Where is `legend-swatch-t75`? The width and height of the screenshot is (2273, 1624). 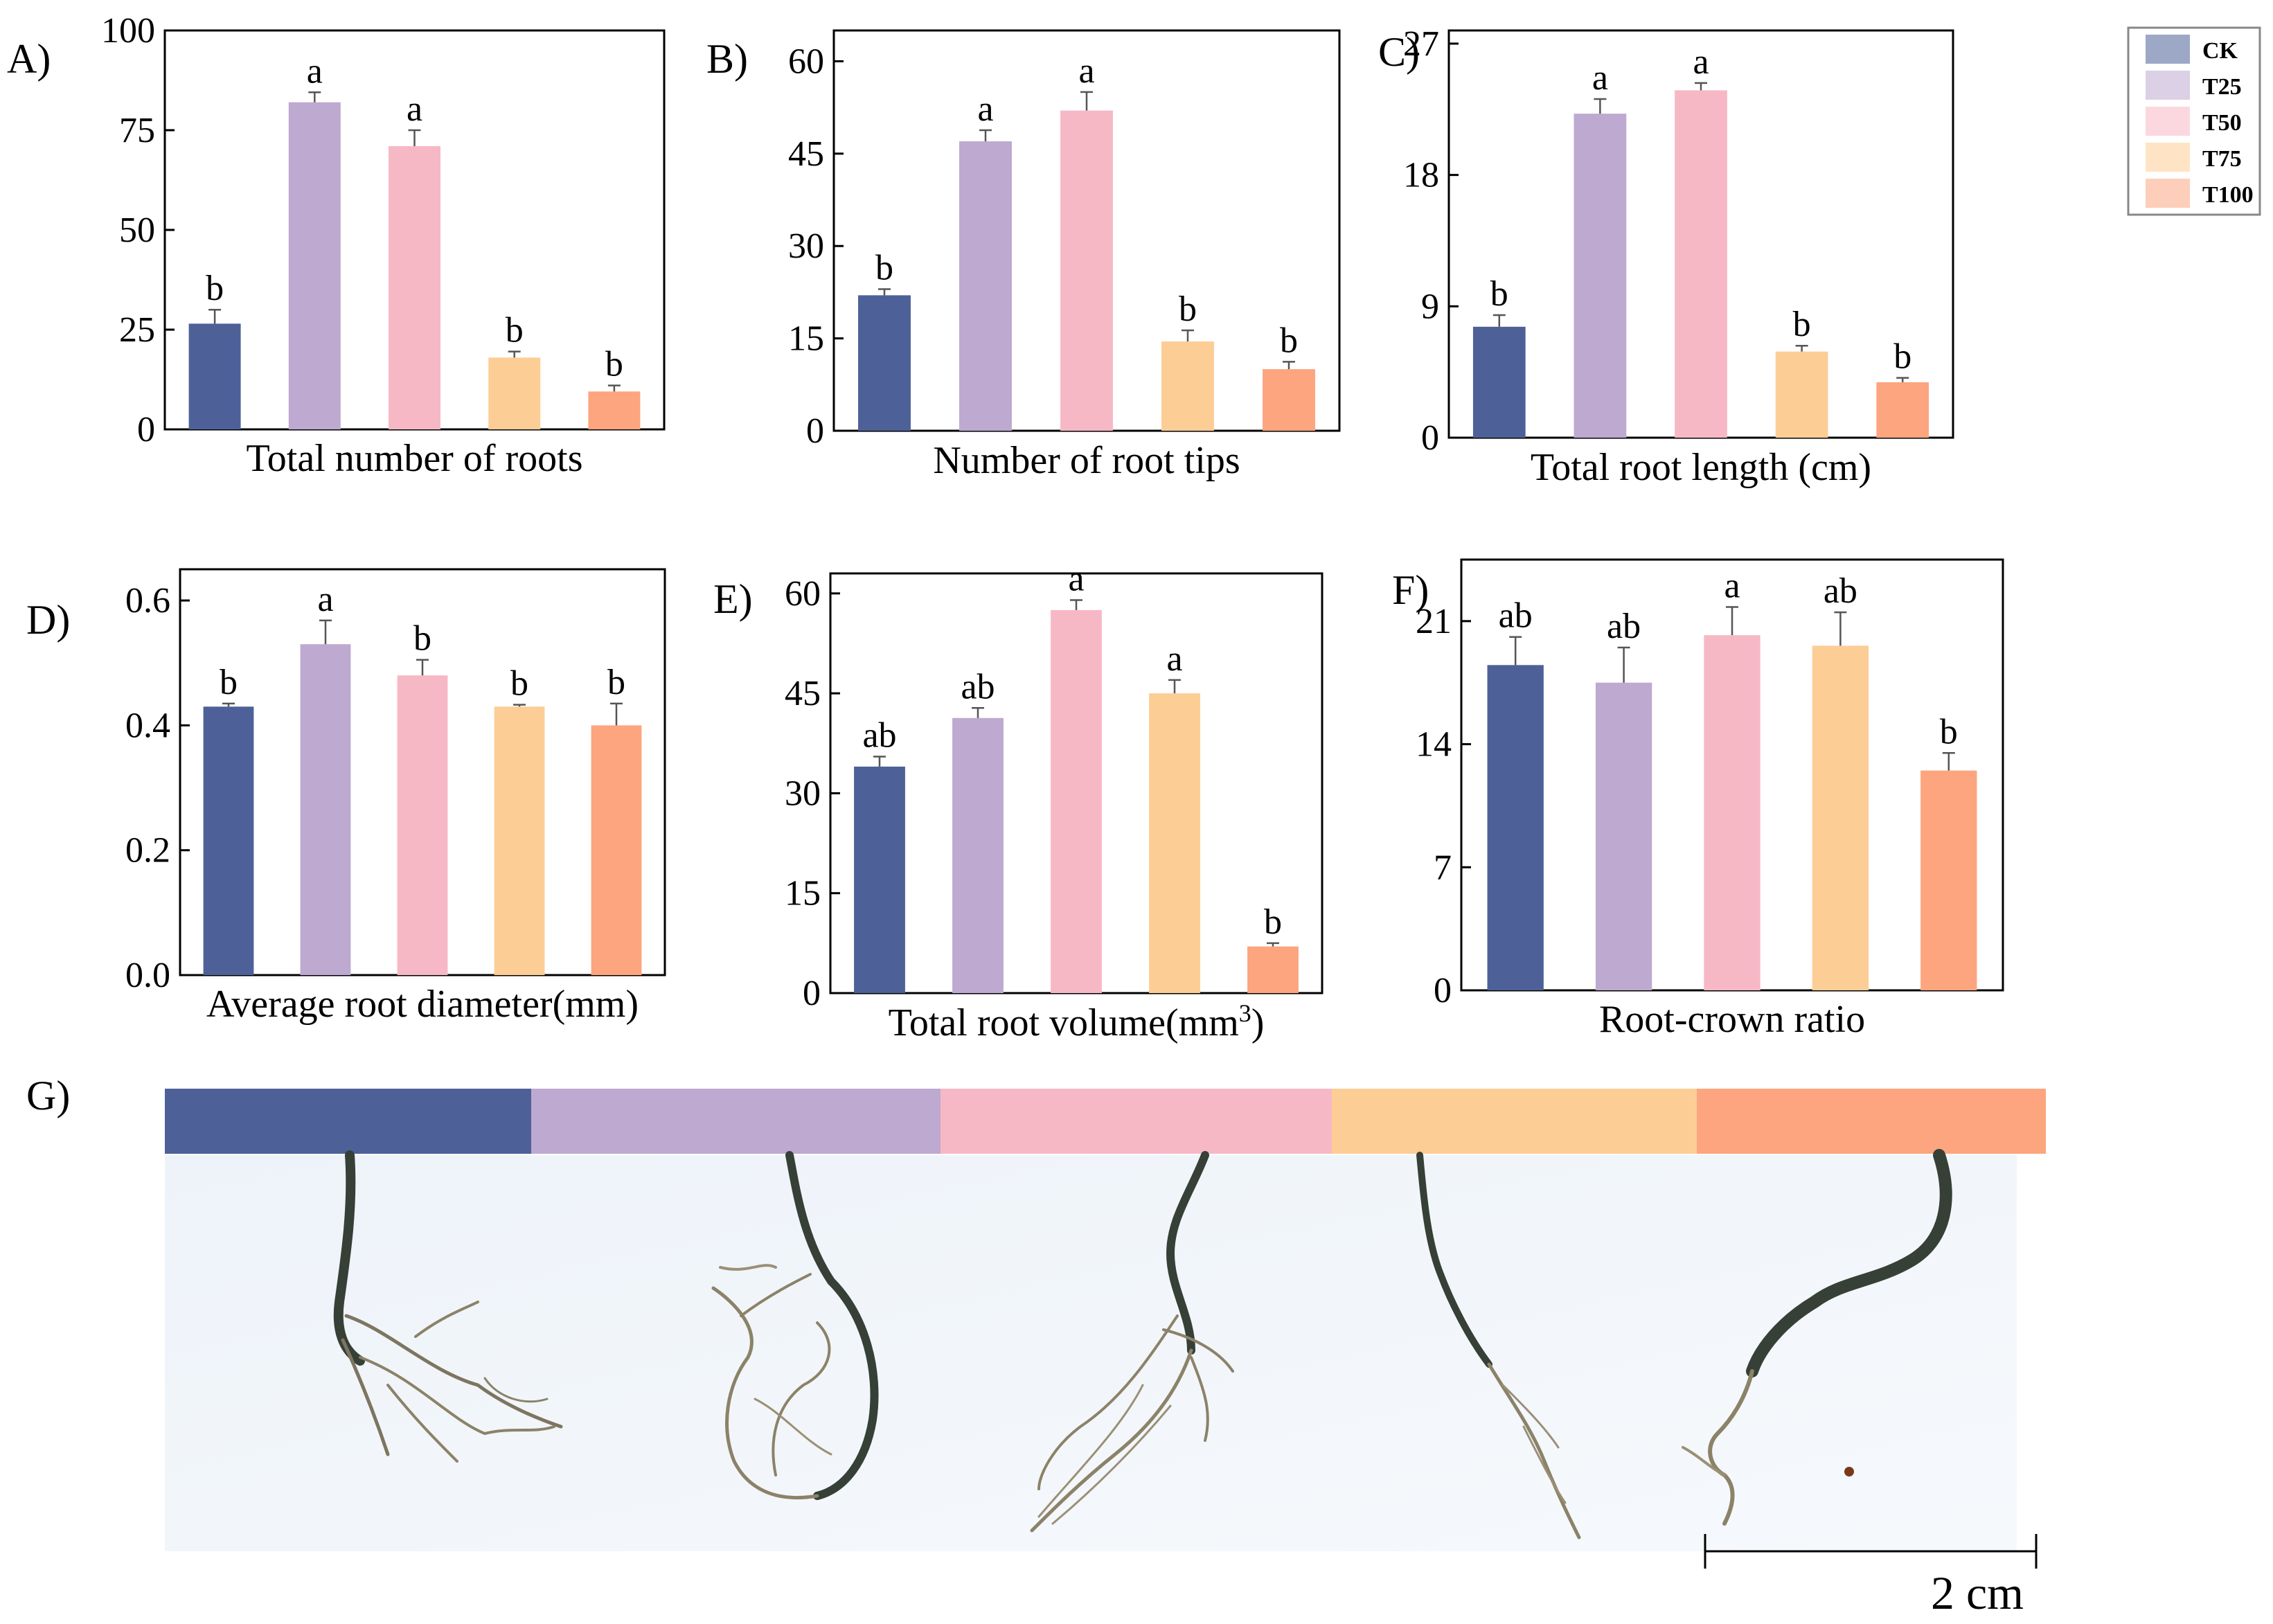 legend-swatch-t75 is located at coordinates (2168, 157).